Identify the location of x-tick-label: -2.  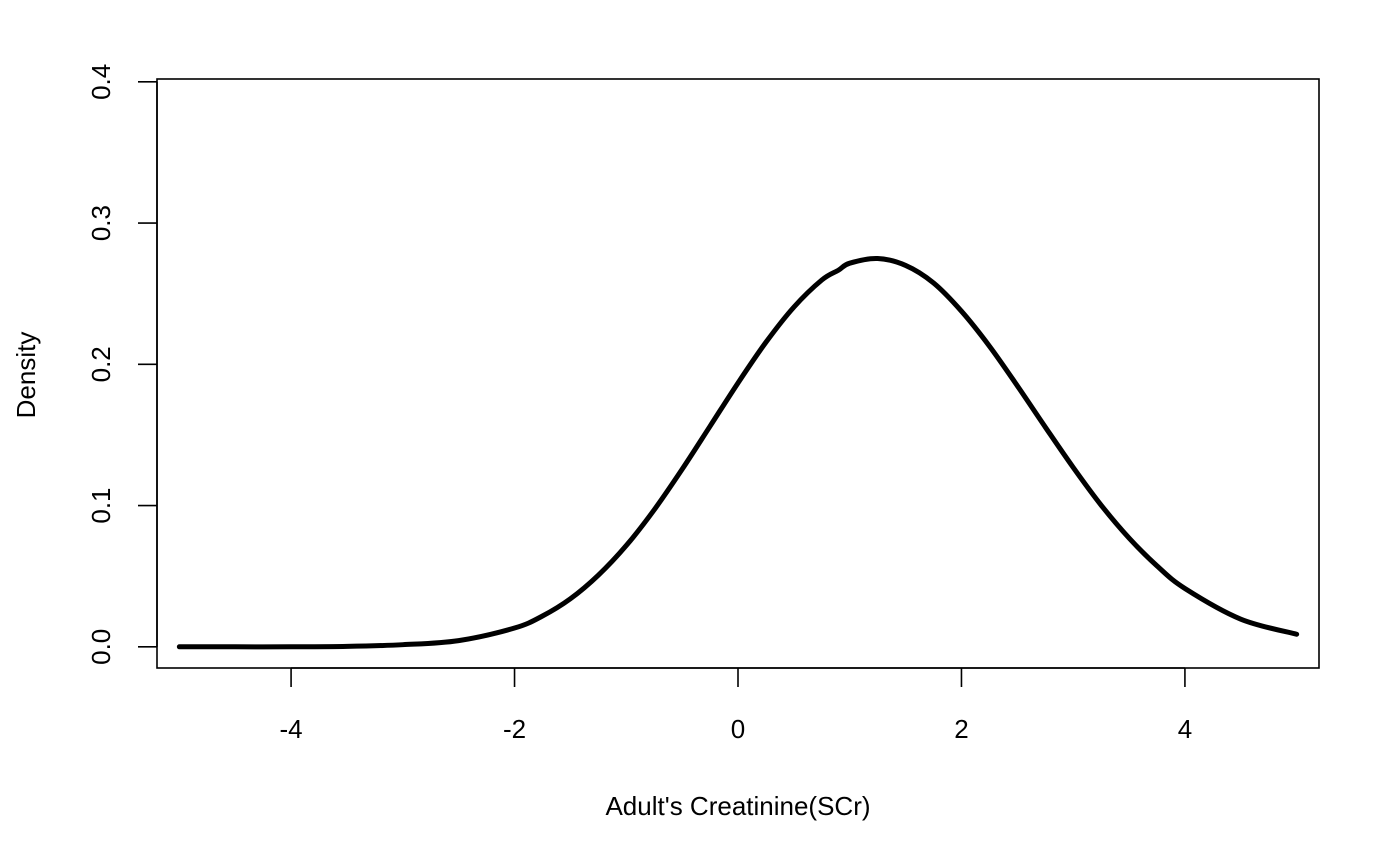
(514, 729).